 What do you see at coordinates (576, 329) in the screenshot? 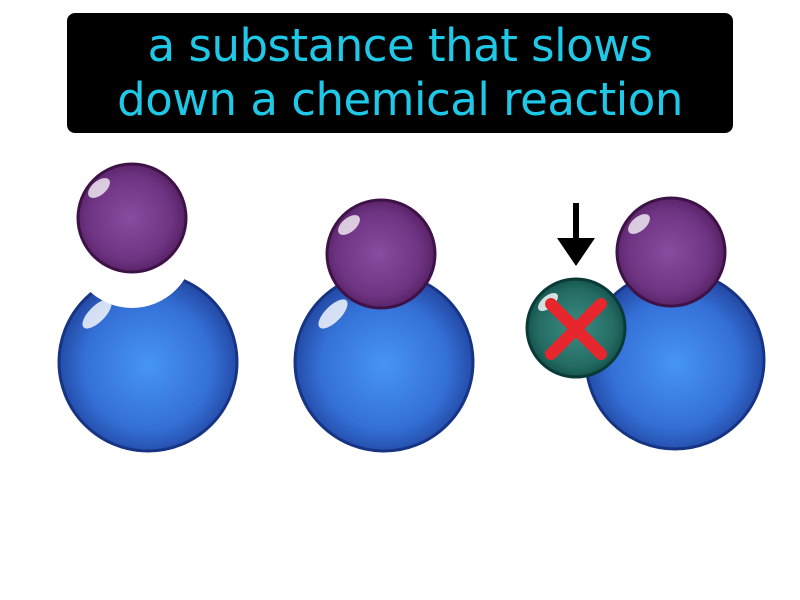
I see `x-mark-icon` at bounding box center [576, 329].